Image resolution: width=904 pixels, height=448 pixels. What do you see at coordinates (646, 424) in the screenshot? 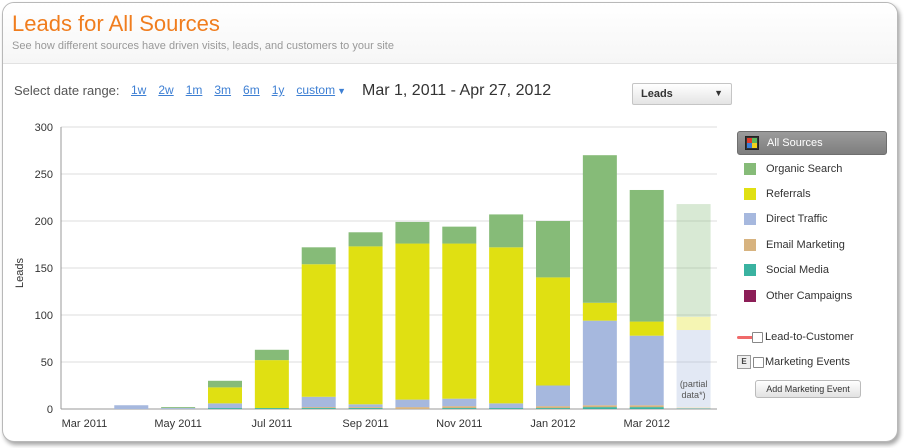
I see `x-tick-label: Mar 2012` at bounding box center [646, 424].